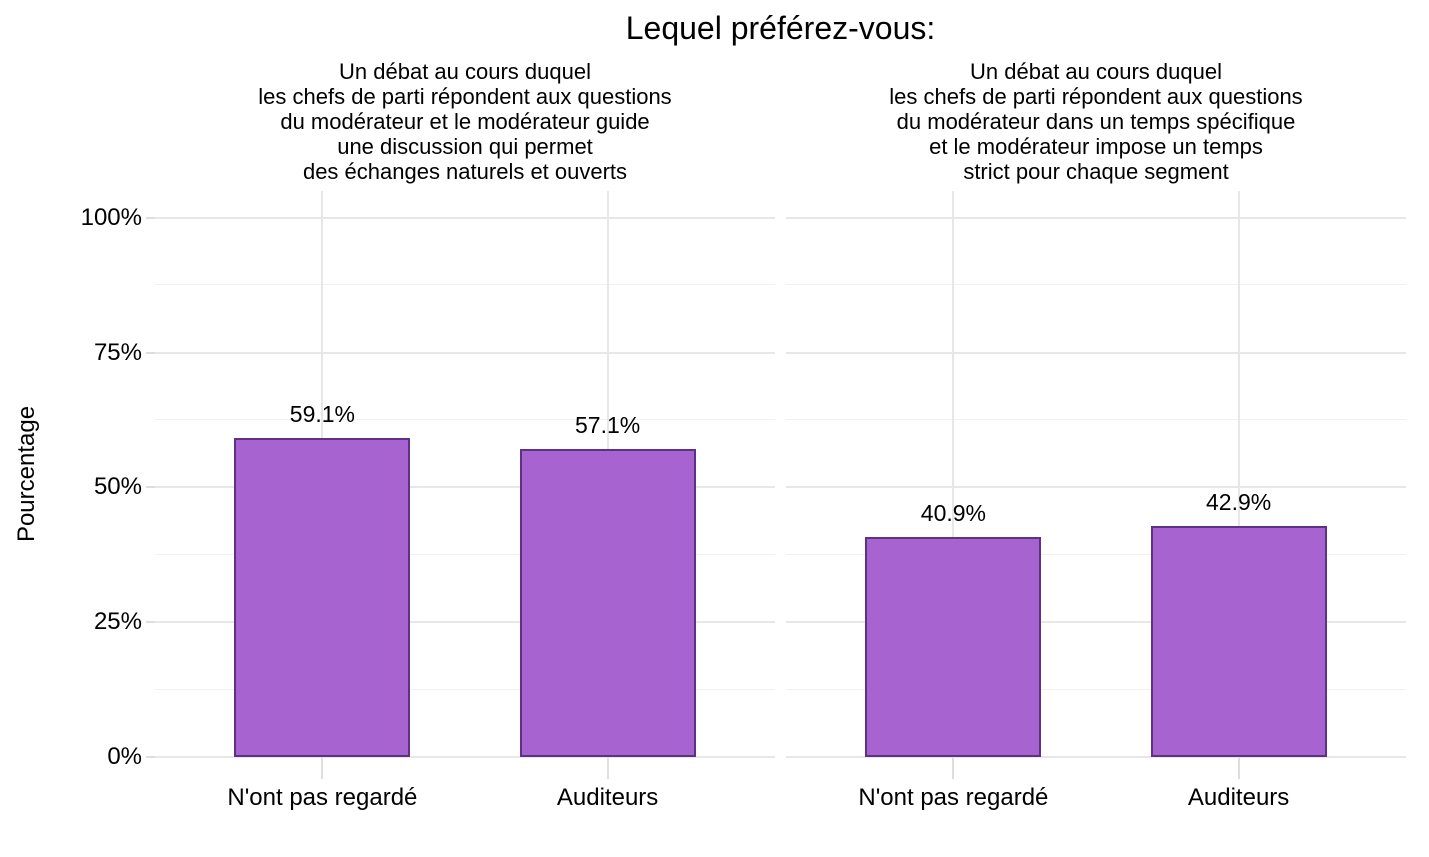 This screenshot has width=1429, height=857. What do you see at coordinates (111, 217) in the screenshot?
I see `y-tick-label: 100%` at bounding box center [111, 217].